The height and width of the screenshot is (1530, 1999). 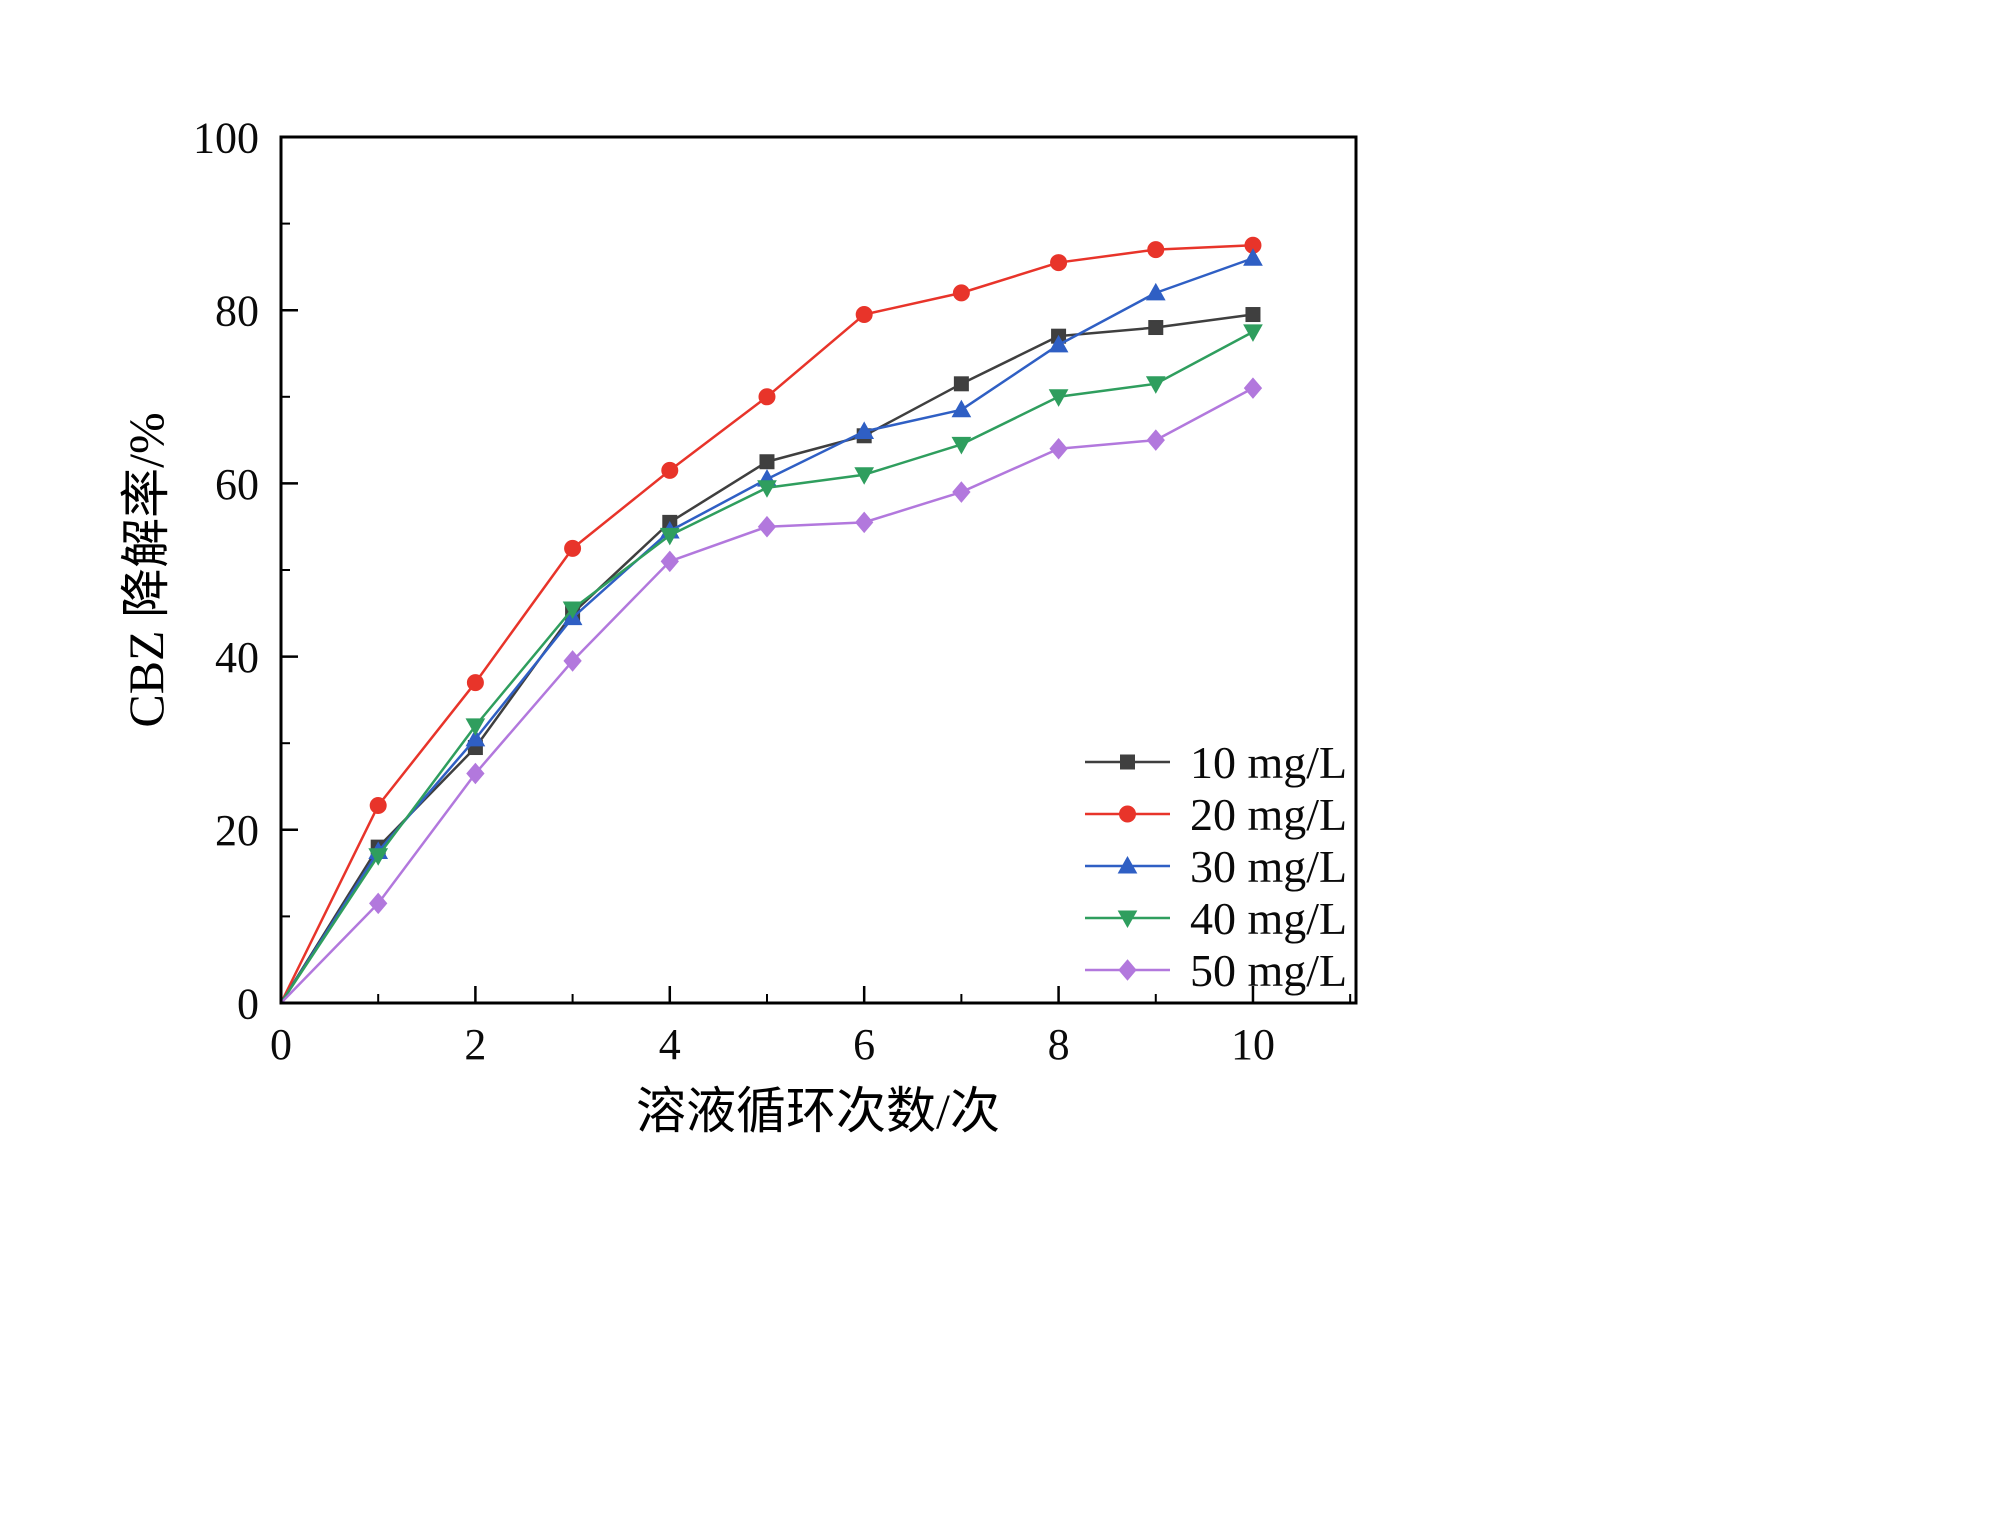 I want to click on y-tick-label: 60, so click(x=237, y=484).